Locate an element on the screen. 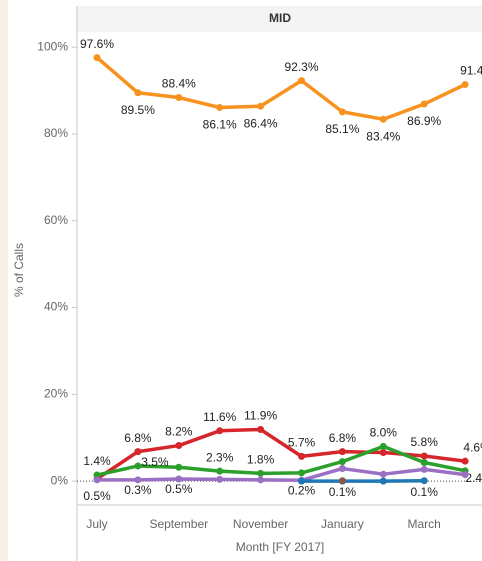  x-tick-label: January is located at coordinates (342, 524).